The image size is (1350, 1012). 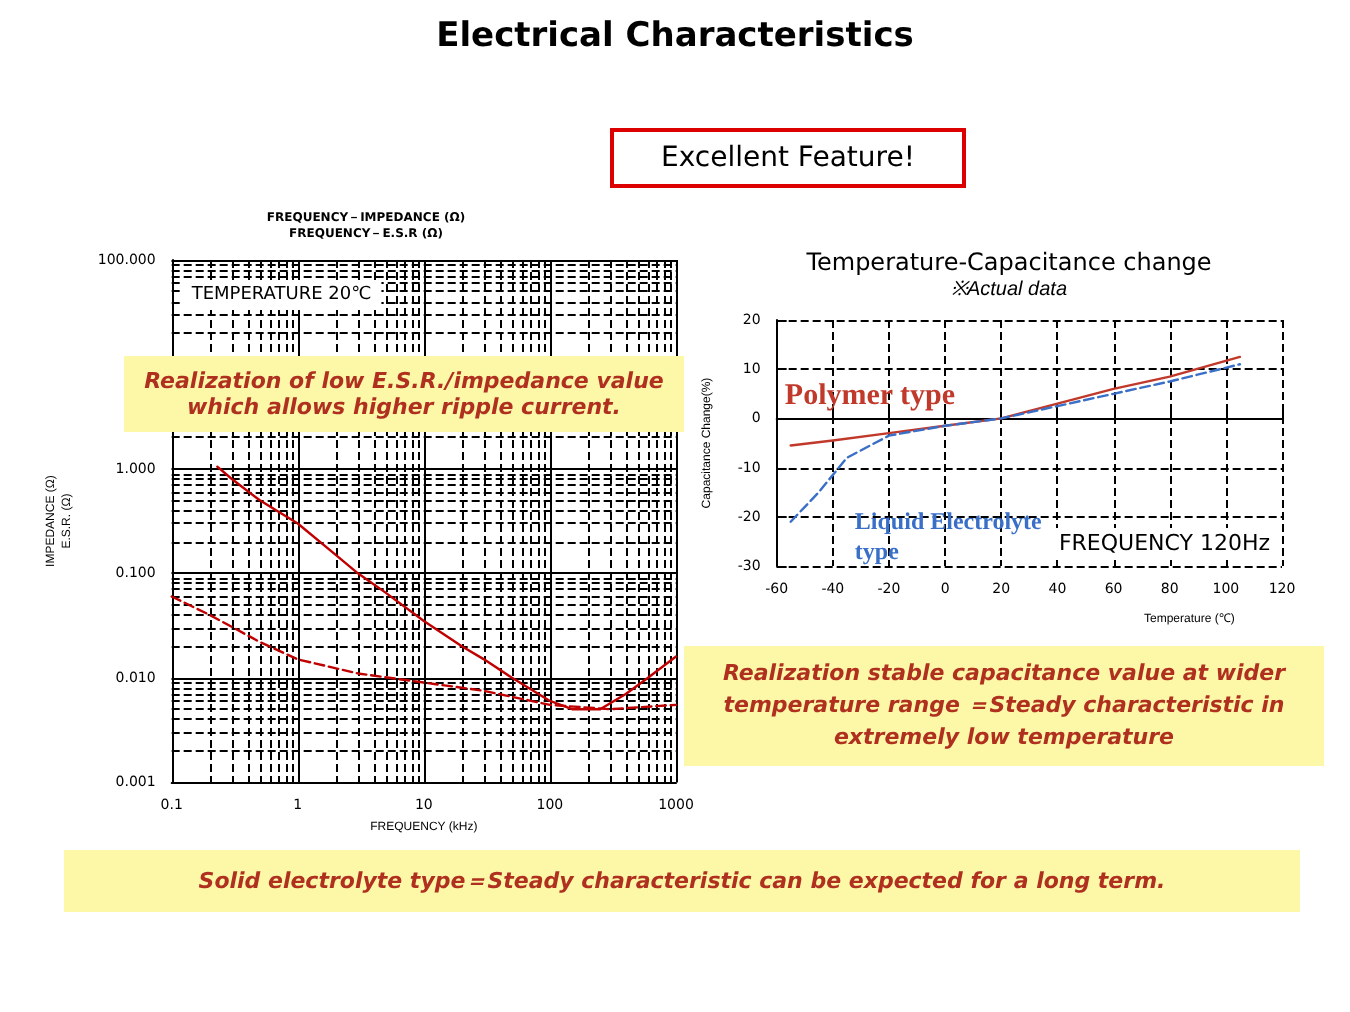 I want to click on annotation: Realization of low E.S.R./impedance value which allows higher ripple current., so click(x=404, y=394).